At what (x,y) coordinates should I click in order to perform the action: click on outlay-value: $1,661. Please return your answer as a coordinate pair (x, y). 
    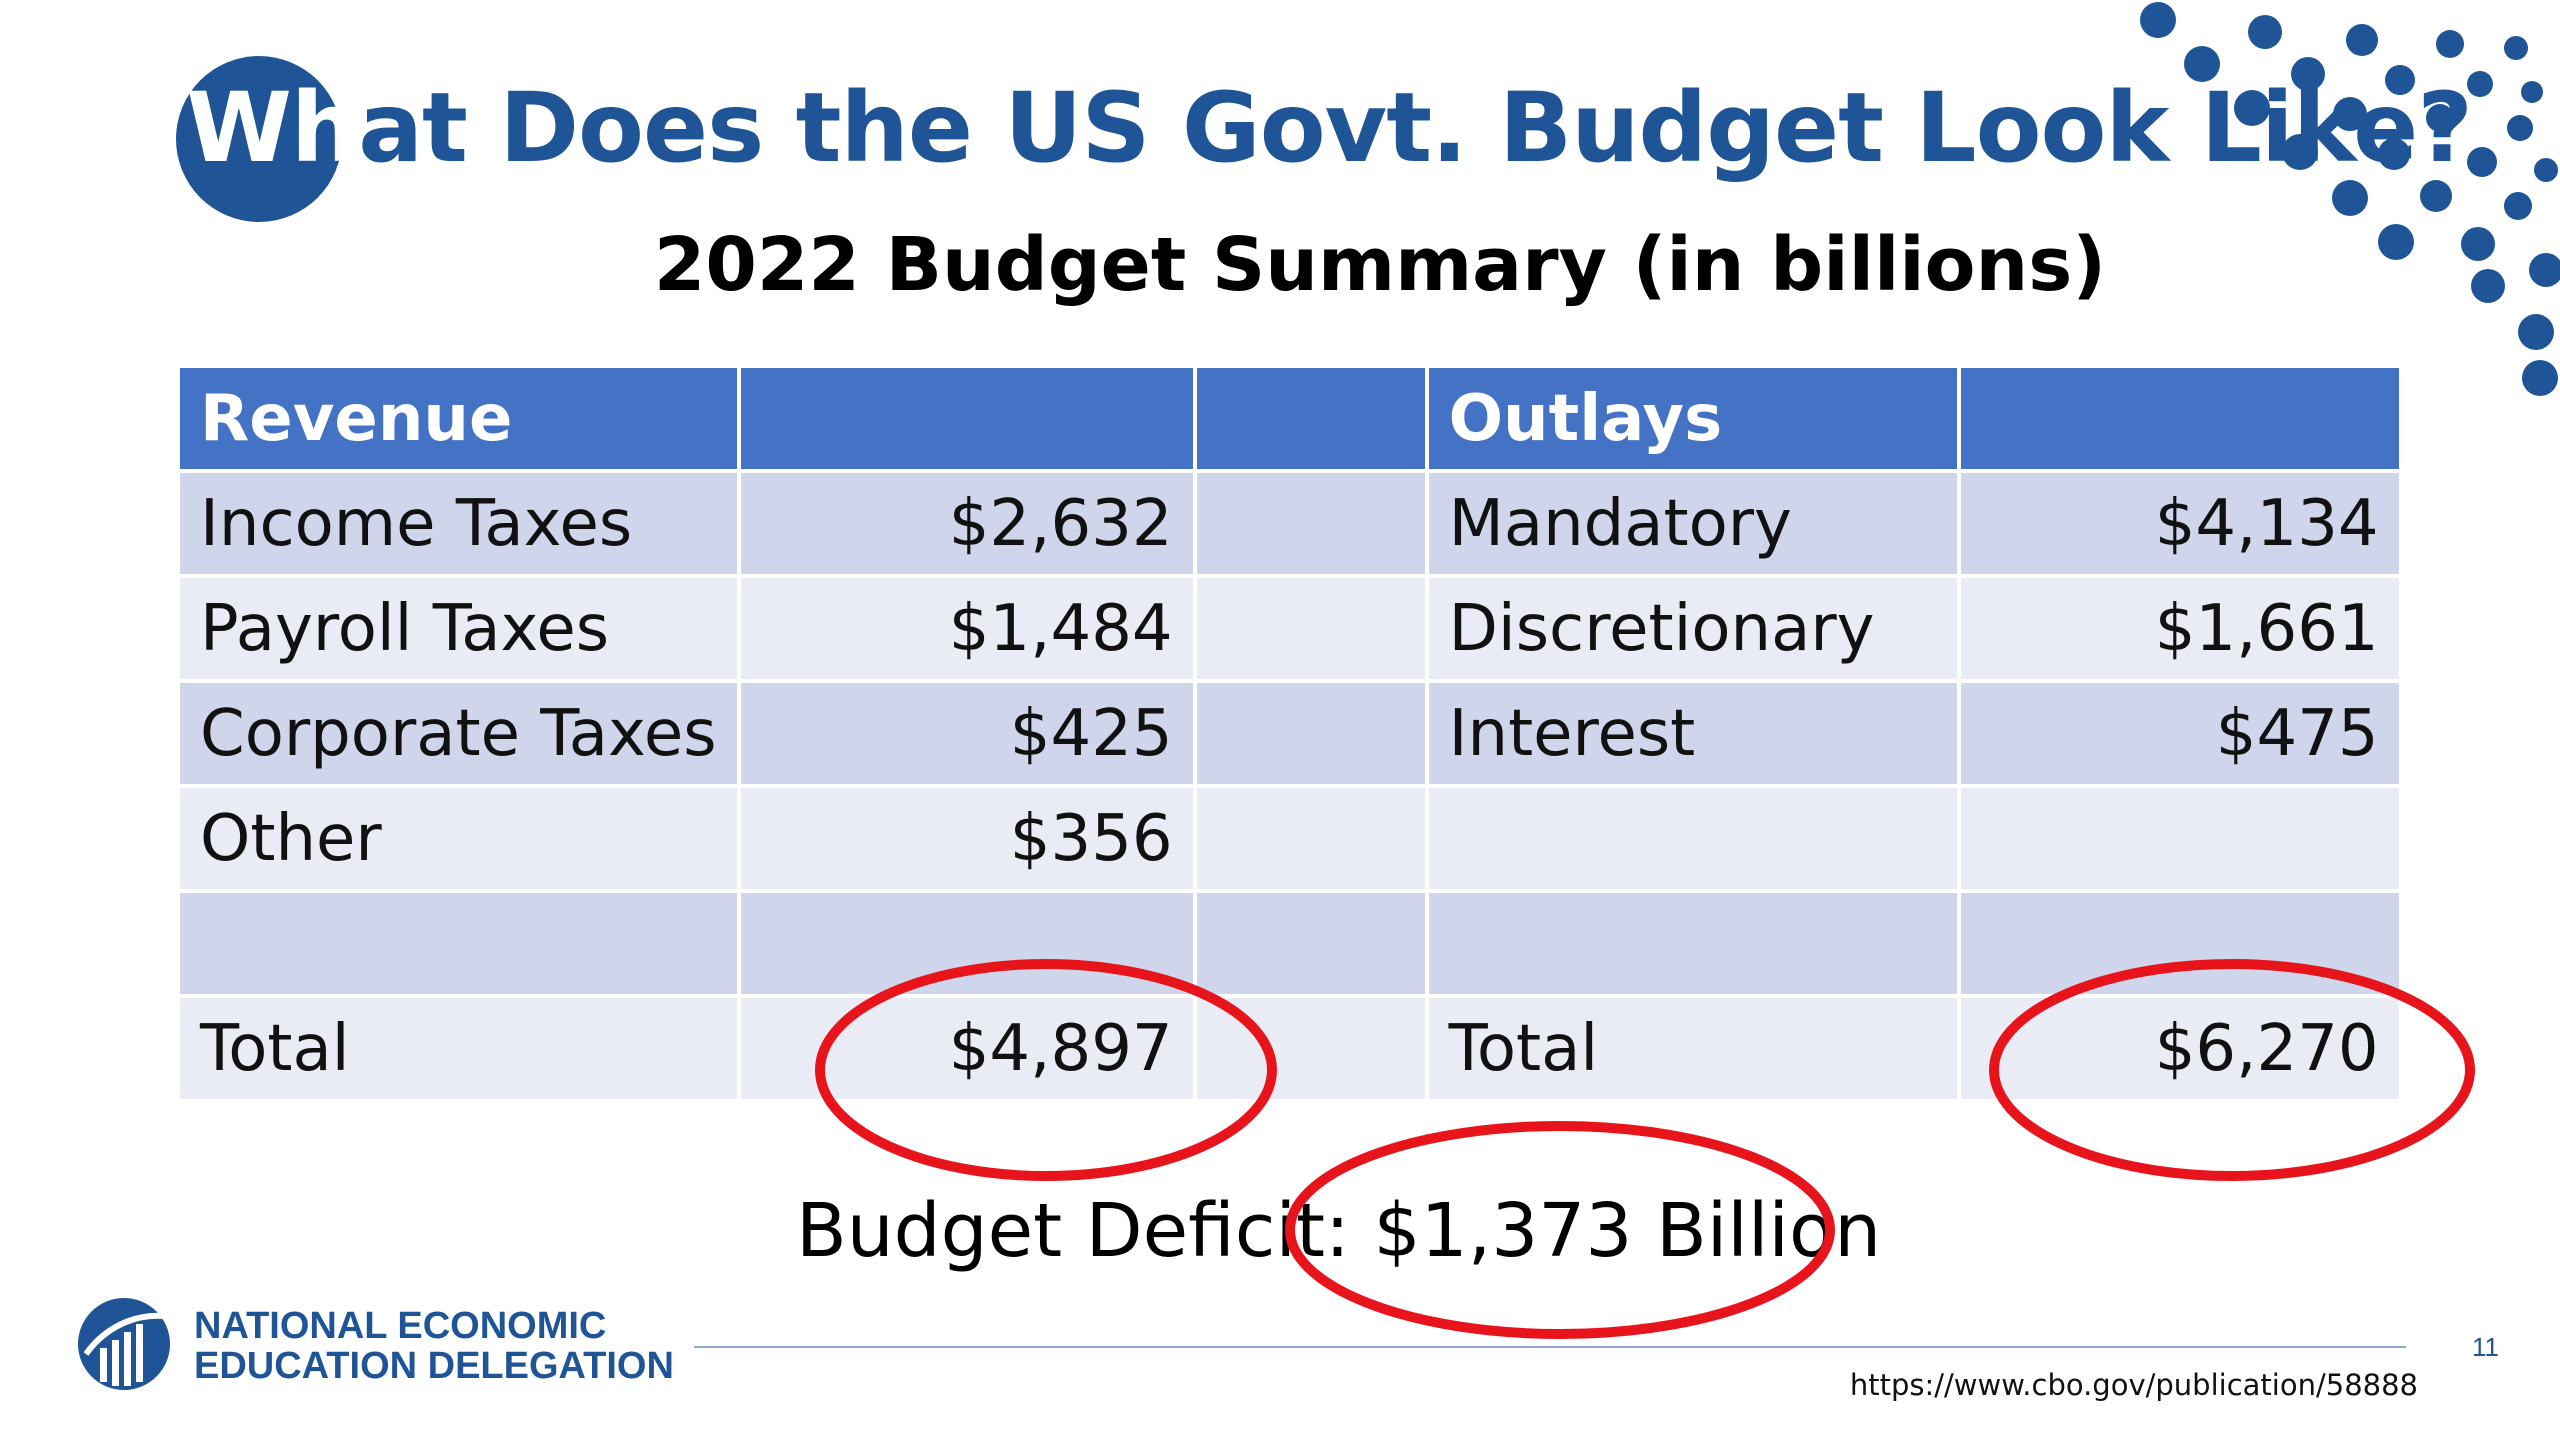
    Looking at the image, I should click on (2179, 628).